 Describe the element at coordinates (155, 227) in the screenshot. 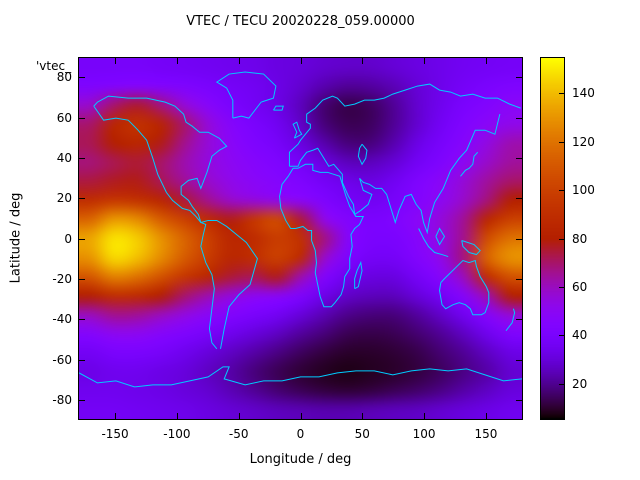

I see `coastline-americas-west` at that location.